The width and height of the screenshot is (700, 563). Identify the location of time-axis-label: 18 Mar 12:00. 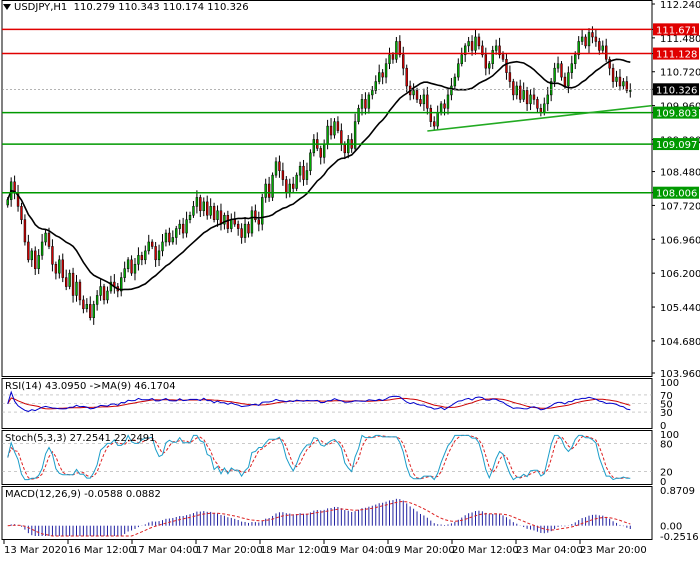
(293, 550).